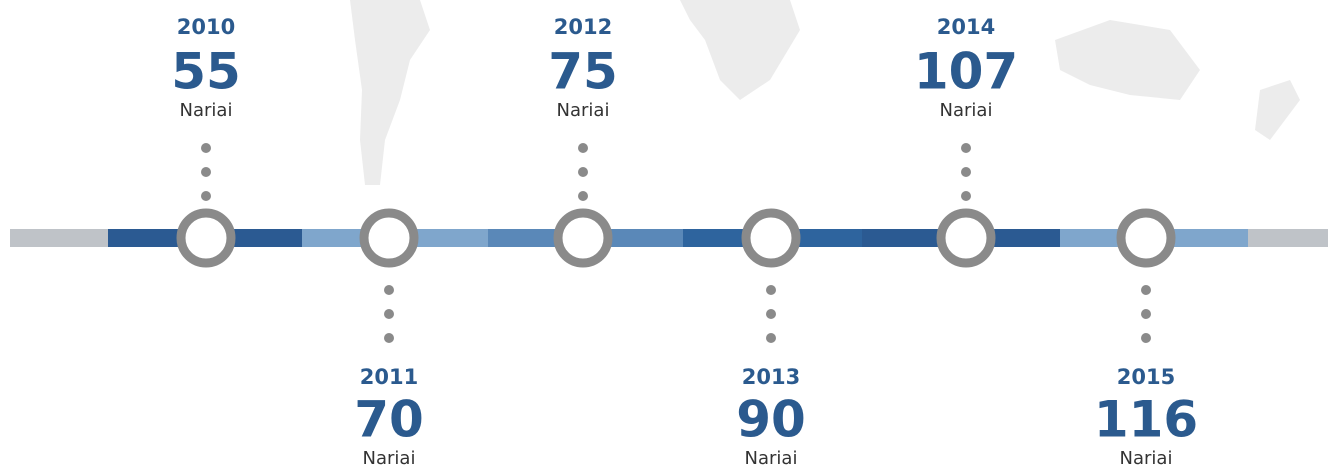 The height and width of the screenshot is (468, 1328). What do you see at coordinates (389, 420) in the screenshot?
I see `value-label: 70` at bounding box center [389, 420].